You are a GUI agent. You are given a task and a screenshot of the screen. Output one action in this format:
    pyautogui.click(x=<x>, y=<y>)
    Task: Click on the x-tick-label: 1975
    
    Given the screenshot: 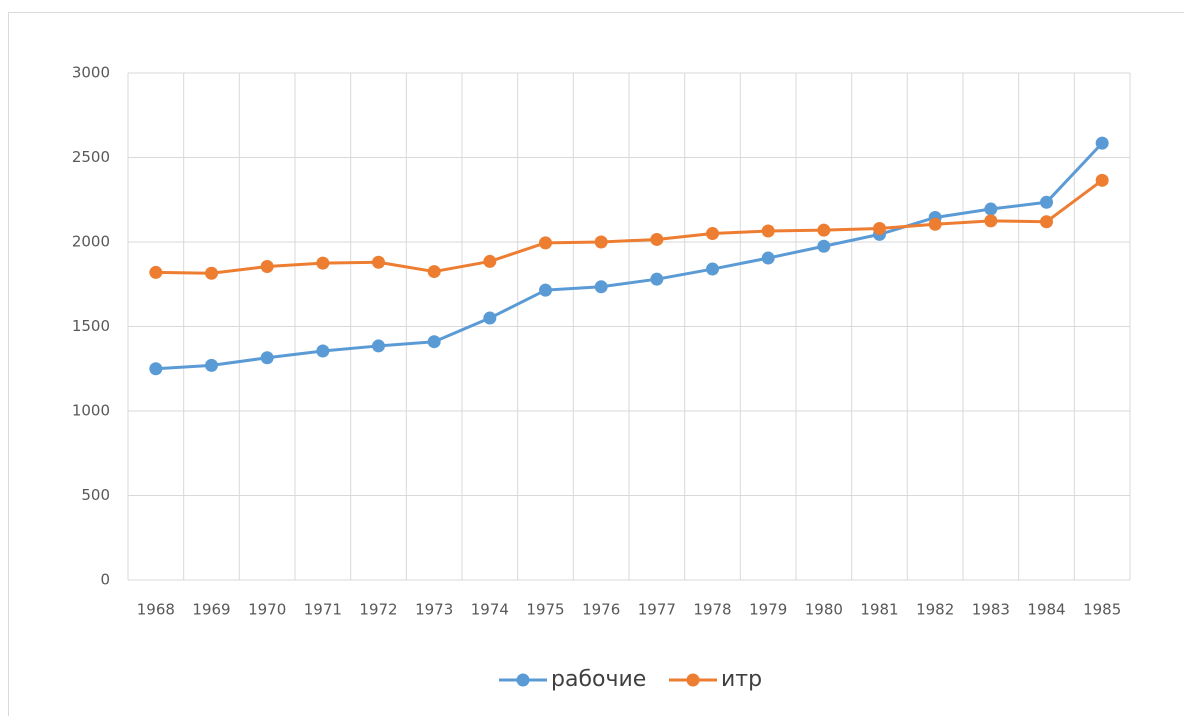 What is the action you would take?
    pyautogui.click(x=545, y=610)
    